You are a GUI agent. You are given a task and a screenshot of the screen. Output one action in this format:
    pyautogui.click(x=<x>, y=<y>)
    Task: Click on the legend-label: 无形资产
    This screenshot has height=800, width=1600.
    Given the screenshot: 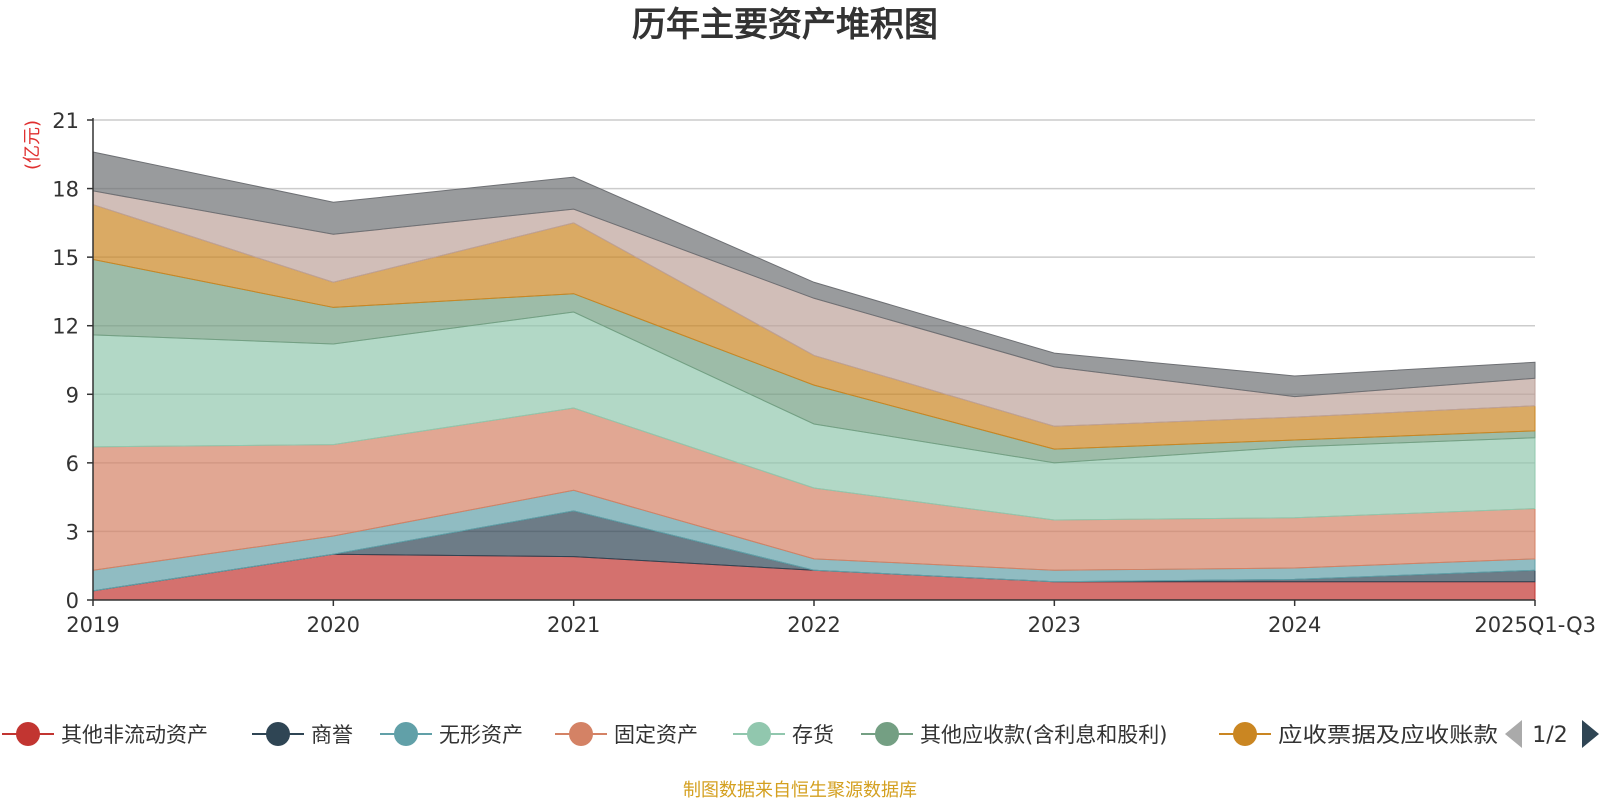 What is the action you would take?
    pyautogui.click(x=481, y=735)
    